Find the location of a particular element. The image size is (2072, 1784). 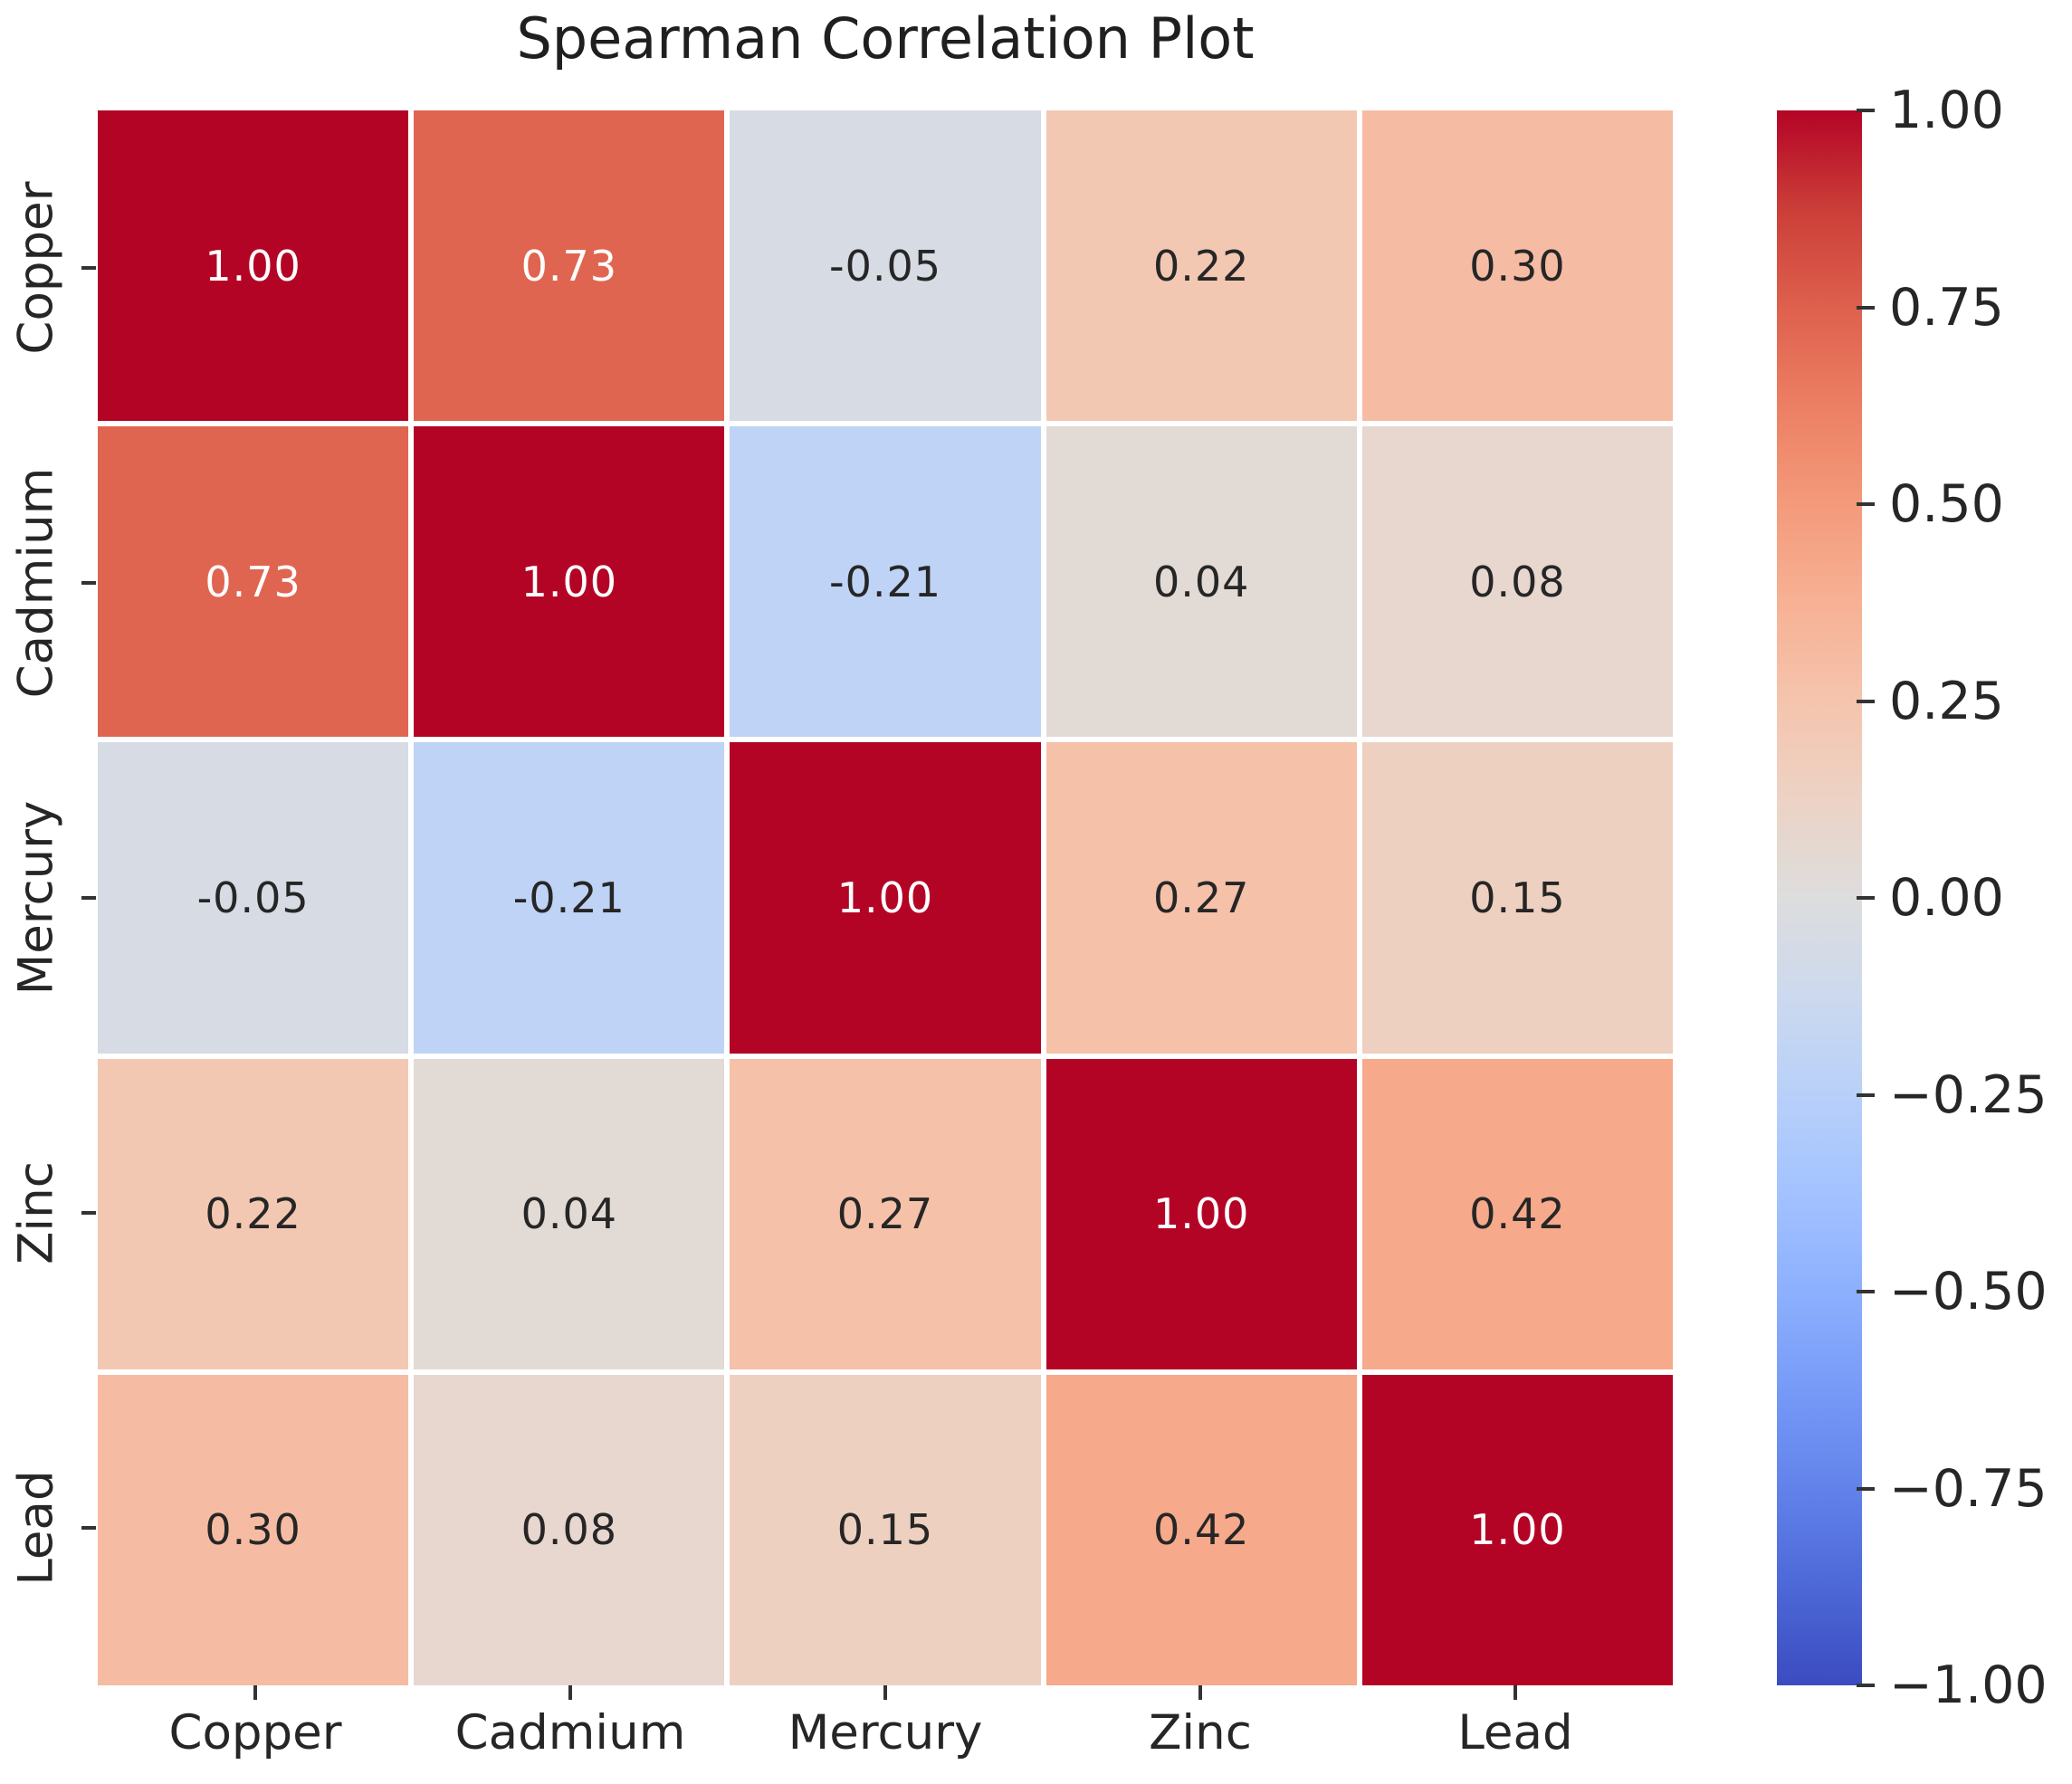

heatmap-cell-zinc-mercury: 0.27 is located at coordinates (885, 1213).